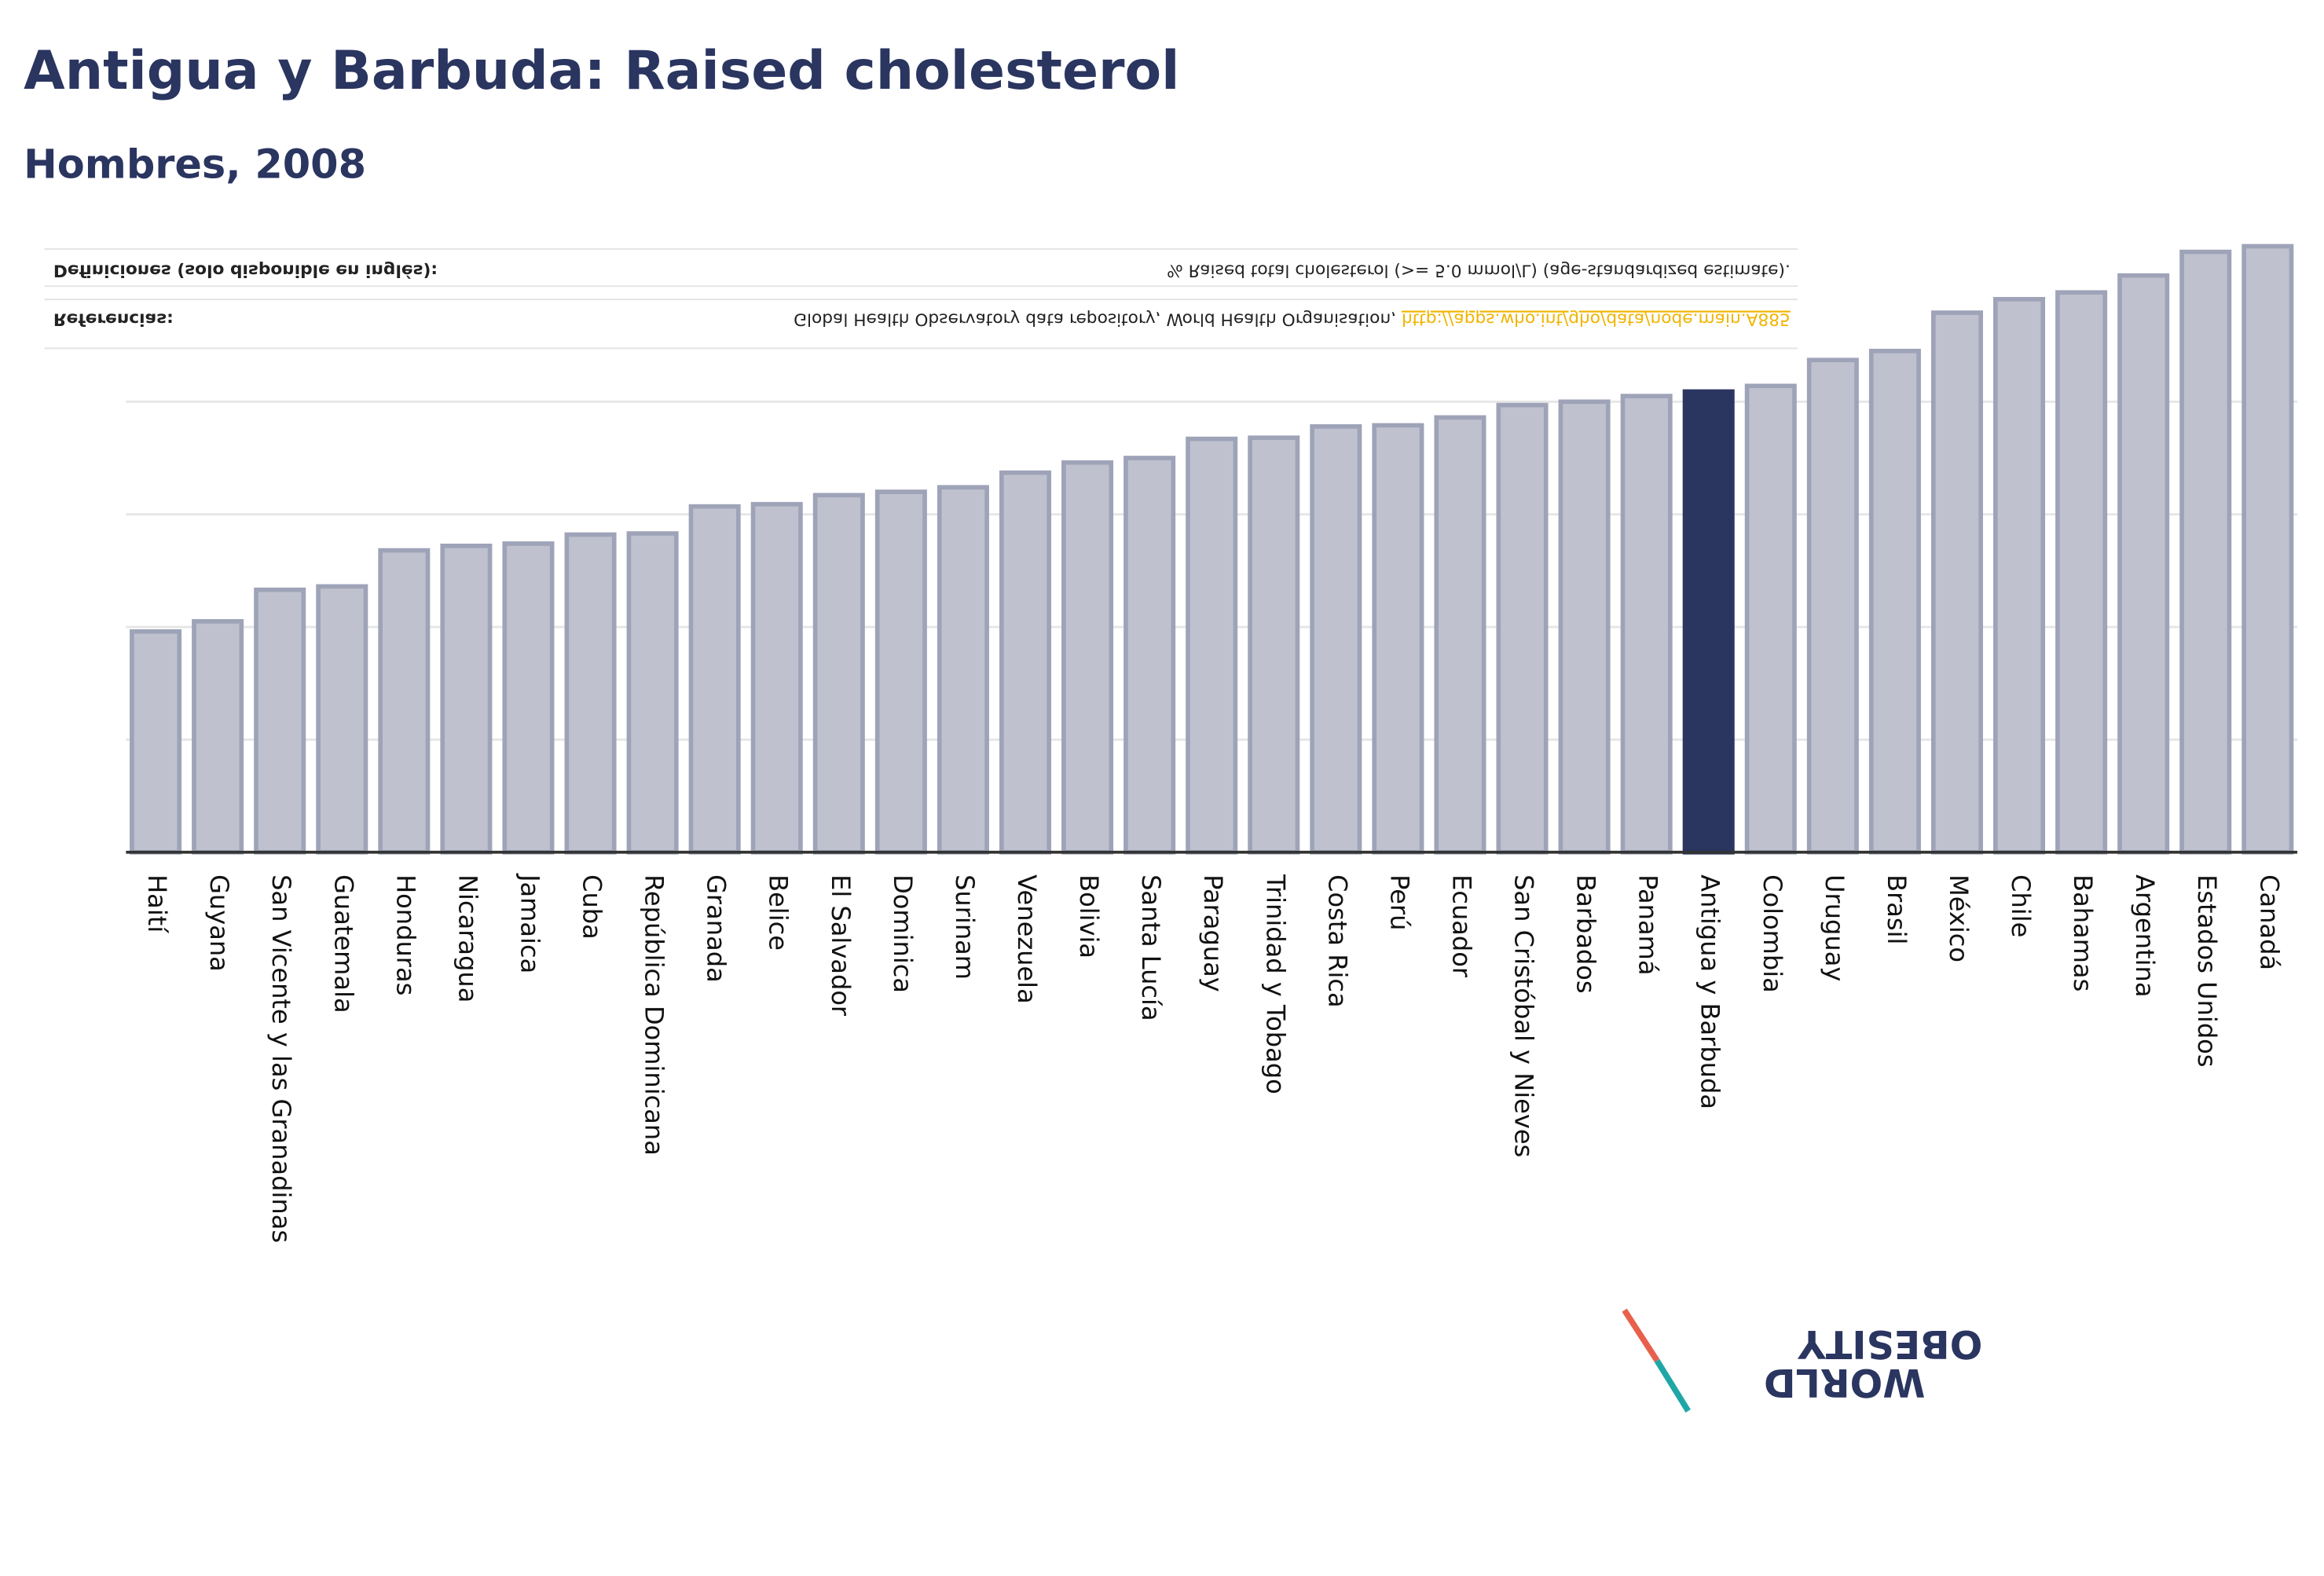 The width and height of the screenshot is (2324, 1576). What do you see at coordinates (157, 903) in the screenshot?
I see `x-tick-label: Haití` at bounding box center [157, 903].